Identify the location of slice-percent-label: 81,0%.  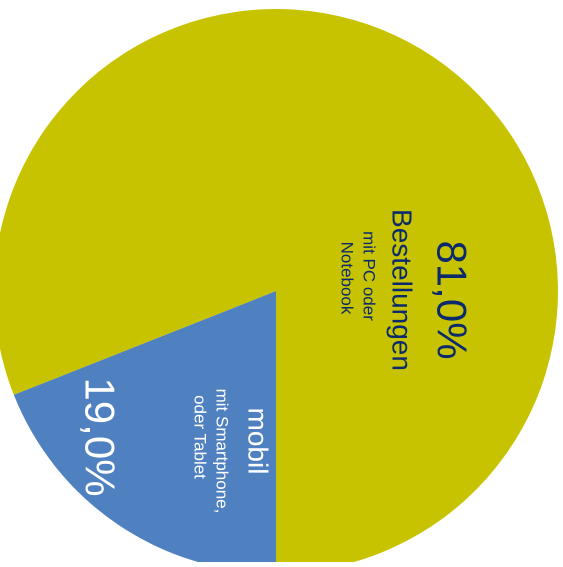
(452, 299).